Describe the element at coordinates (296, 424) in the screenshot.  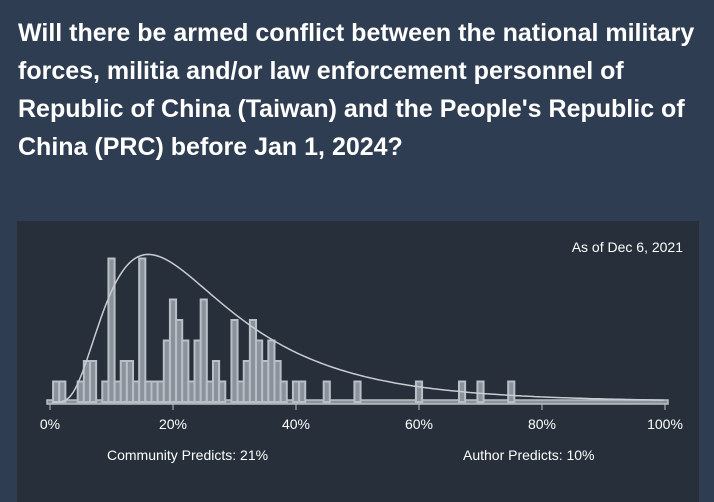
I see `x-axis-tick-label: 40%` at that location.